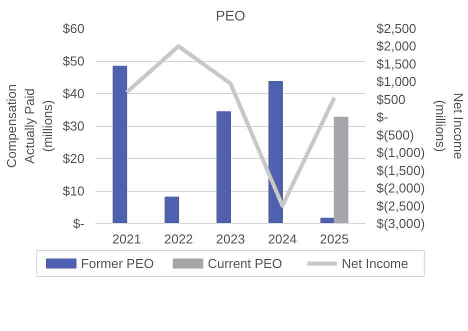  What do you see at coordinates (400, 170) in the screenshot?
I see `y2-tick-label: $(1,500)` at bounding box center [400, 170].